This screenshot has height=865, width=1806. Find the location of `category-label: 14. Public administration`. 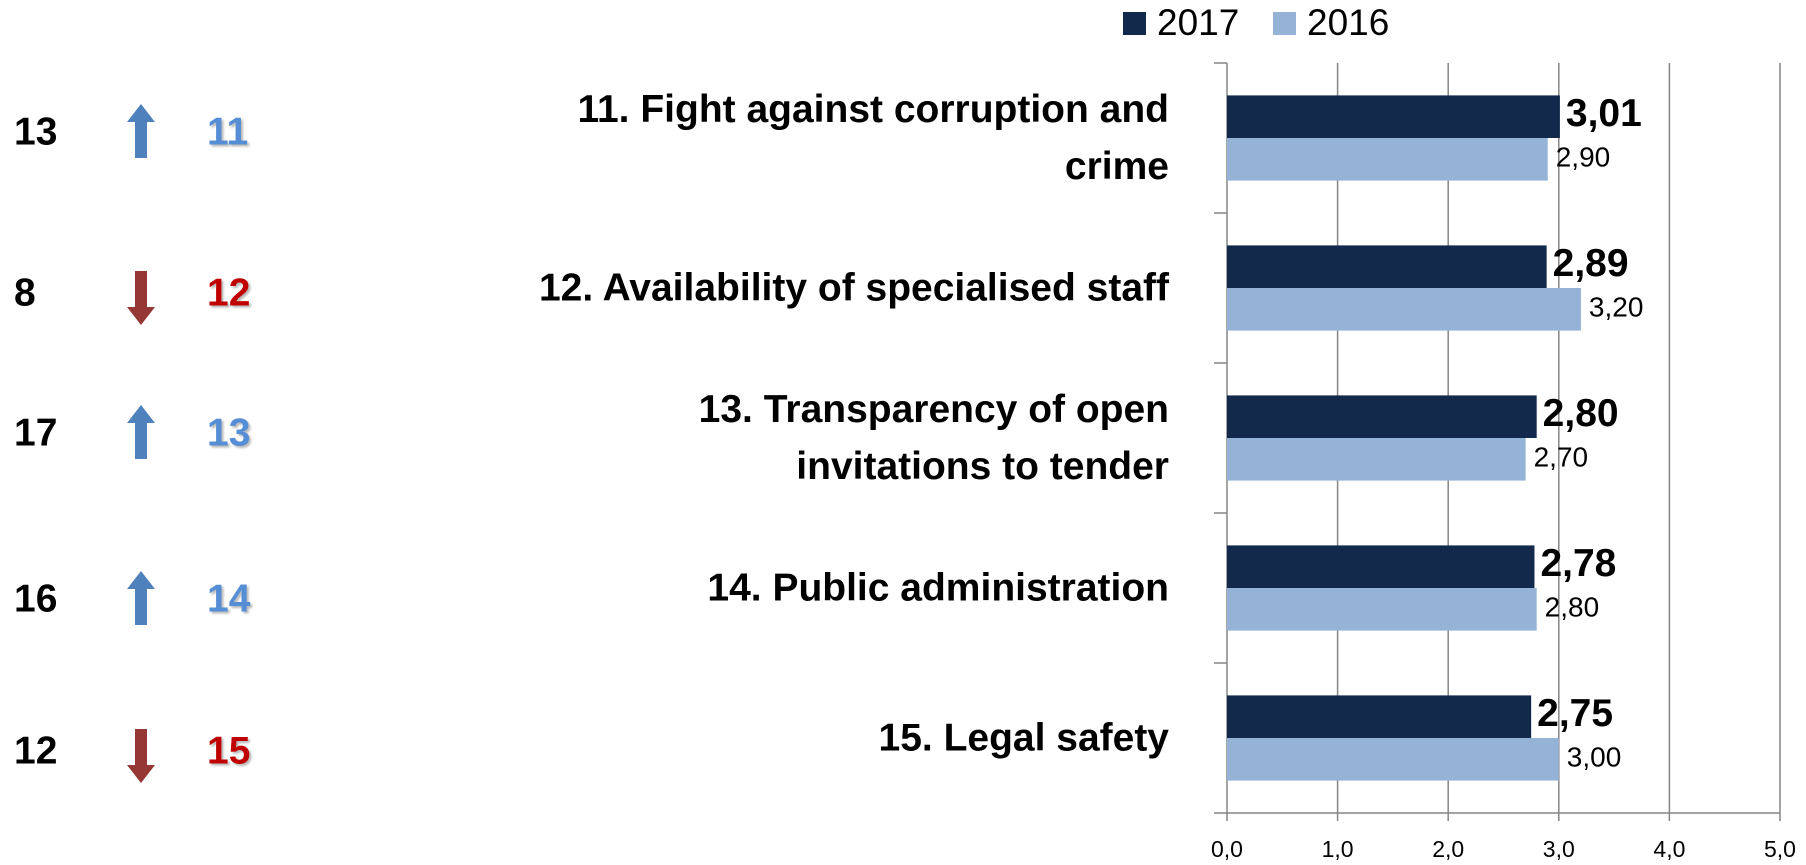

category-label: 14. Public administration is located at coordinates (938, 587).